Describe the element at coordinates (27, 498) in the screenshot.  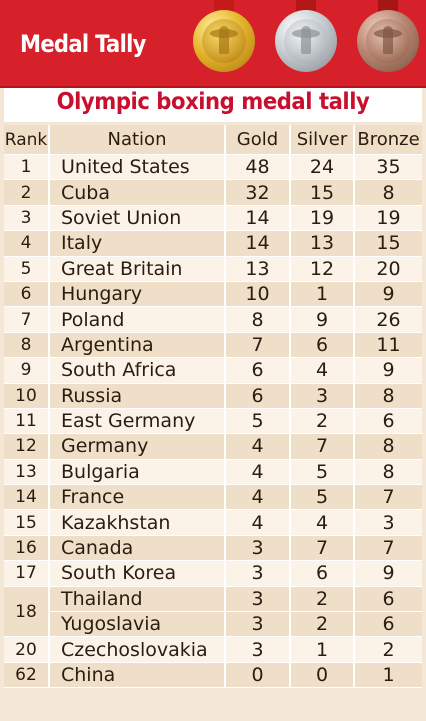
I see `rank-cell: 14` at that location.